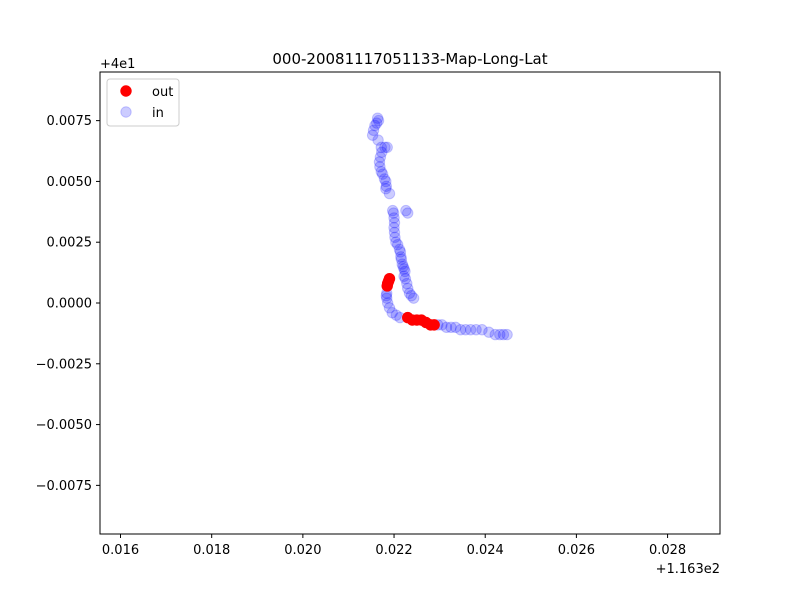  What do you see at coordinates (117, 64) in the screenshot?
I see `y-offset-label: +4e1` at bounding box center [117, 64].